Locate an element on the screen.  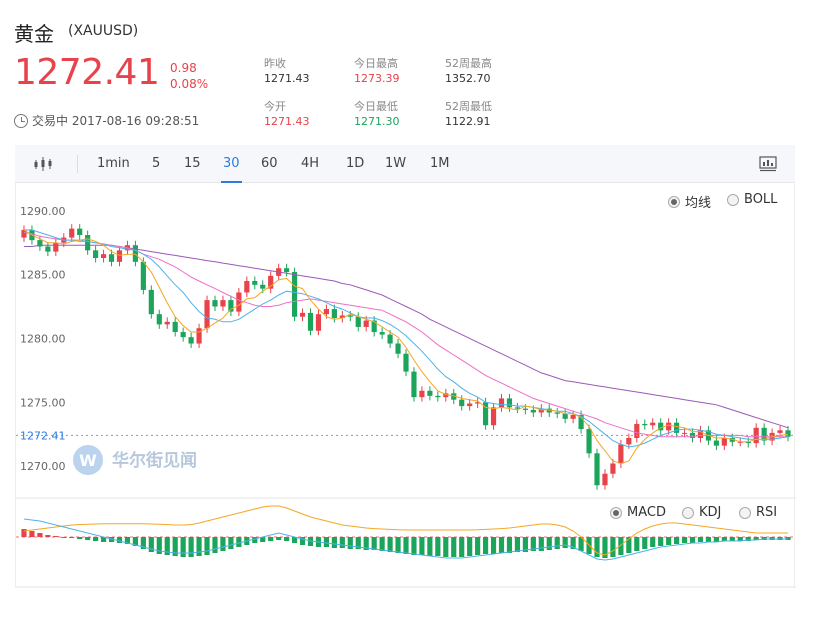
interval-4h: 4H is located at coordinates (310, 163).